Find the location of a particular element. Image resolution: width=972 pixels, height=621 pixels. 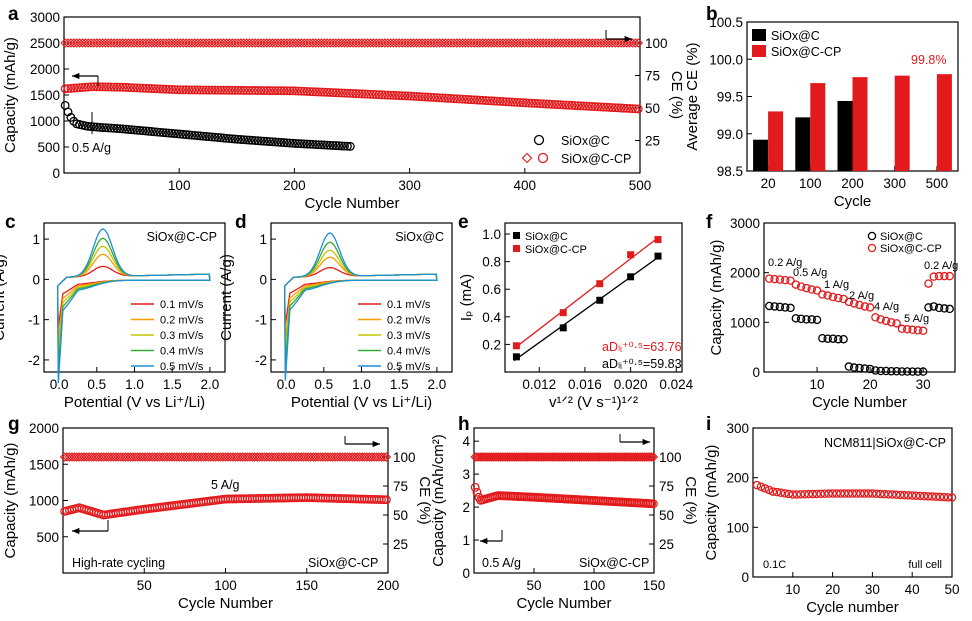

y2-axis-label-a: CE (%) is located at coordinates (676, 95).